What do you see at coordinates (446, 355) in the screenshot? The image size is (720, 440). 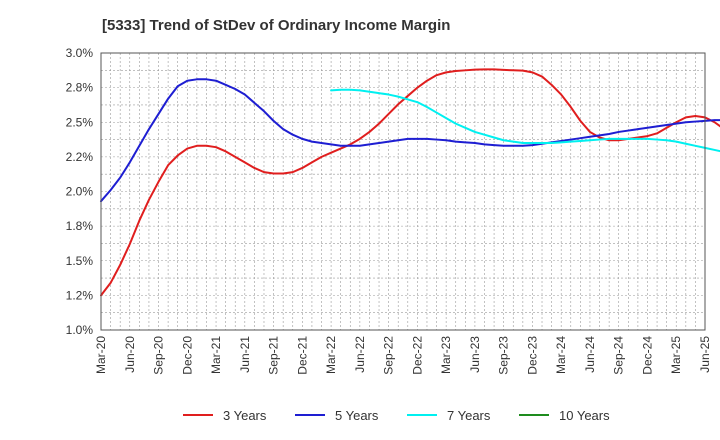 I see `x-tick-label: Mar-23` at bounding box center [446, 355].